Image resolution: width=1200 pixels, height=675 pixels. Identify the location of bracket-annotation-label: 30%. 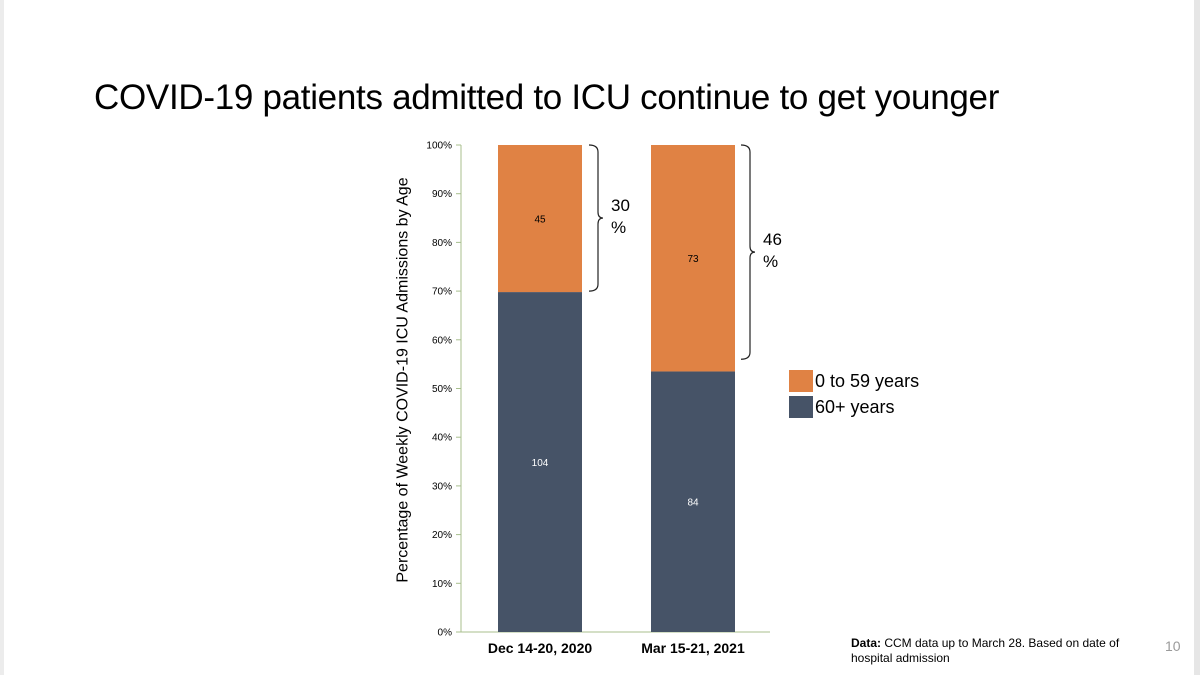
(620, 216).